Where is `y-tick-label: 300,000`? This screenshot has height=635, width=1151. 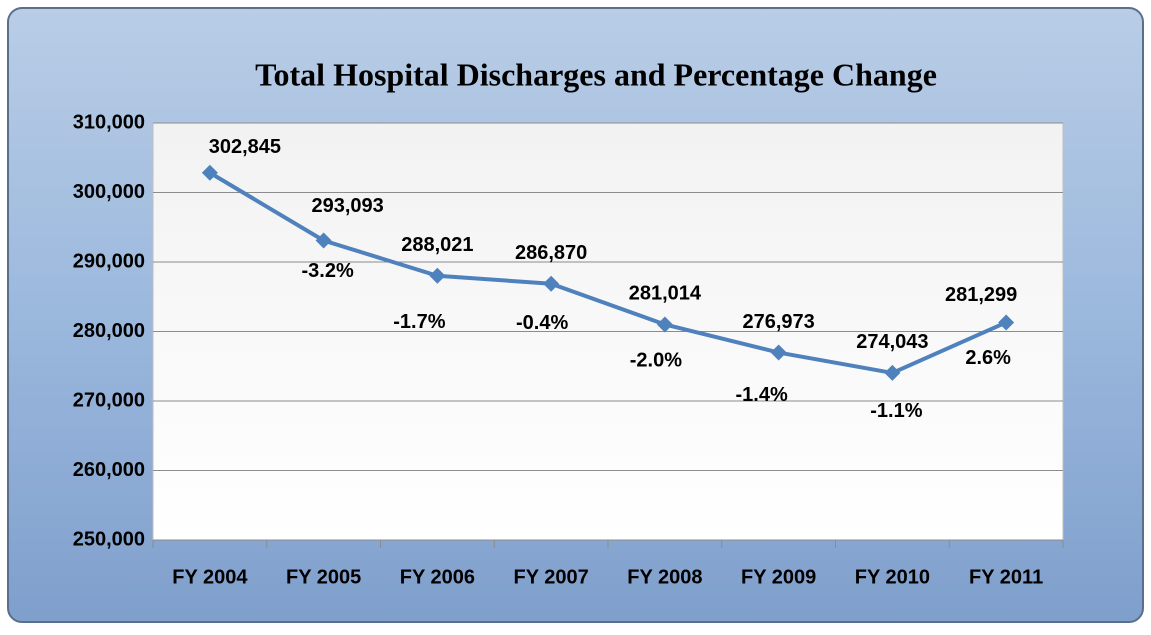 y-tick-label: 300,000 is located at coordinates (109, 192).